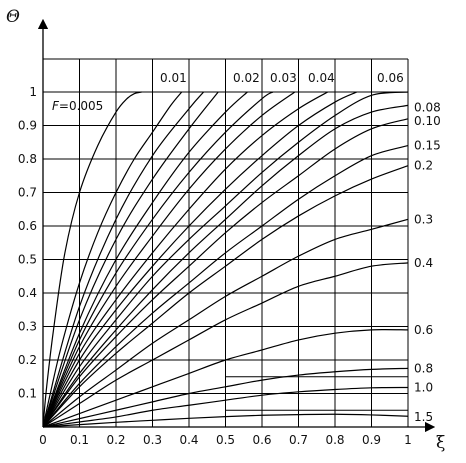  Describe the element at coordinates (13, 17) in the screenshot. I see `y-axis-title: Θ` at that location.